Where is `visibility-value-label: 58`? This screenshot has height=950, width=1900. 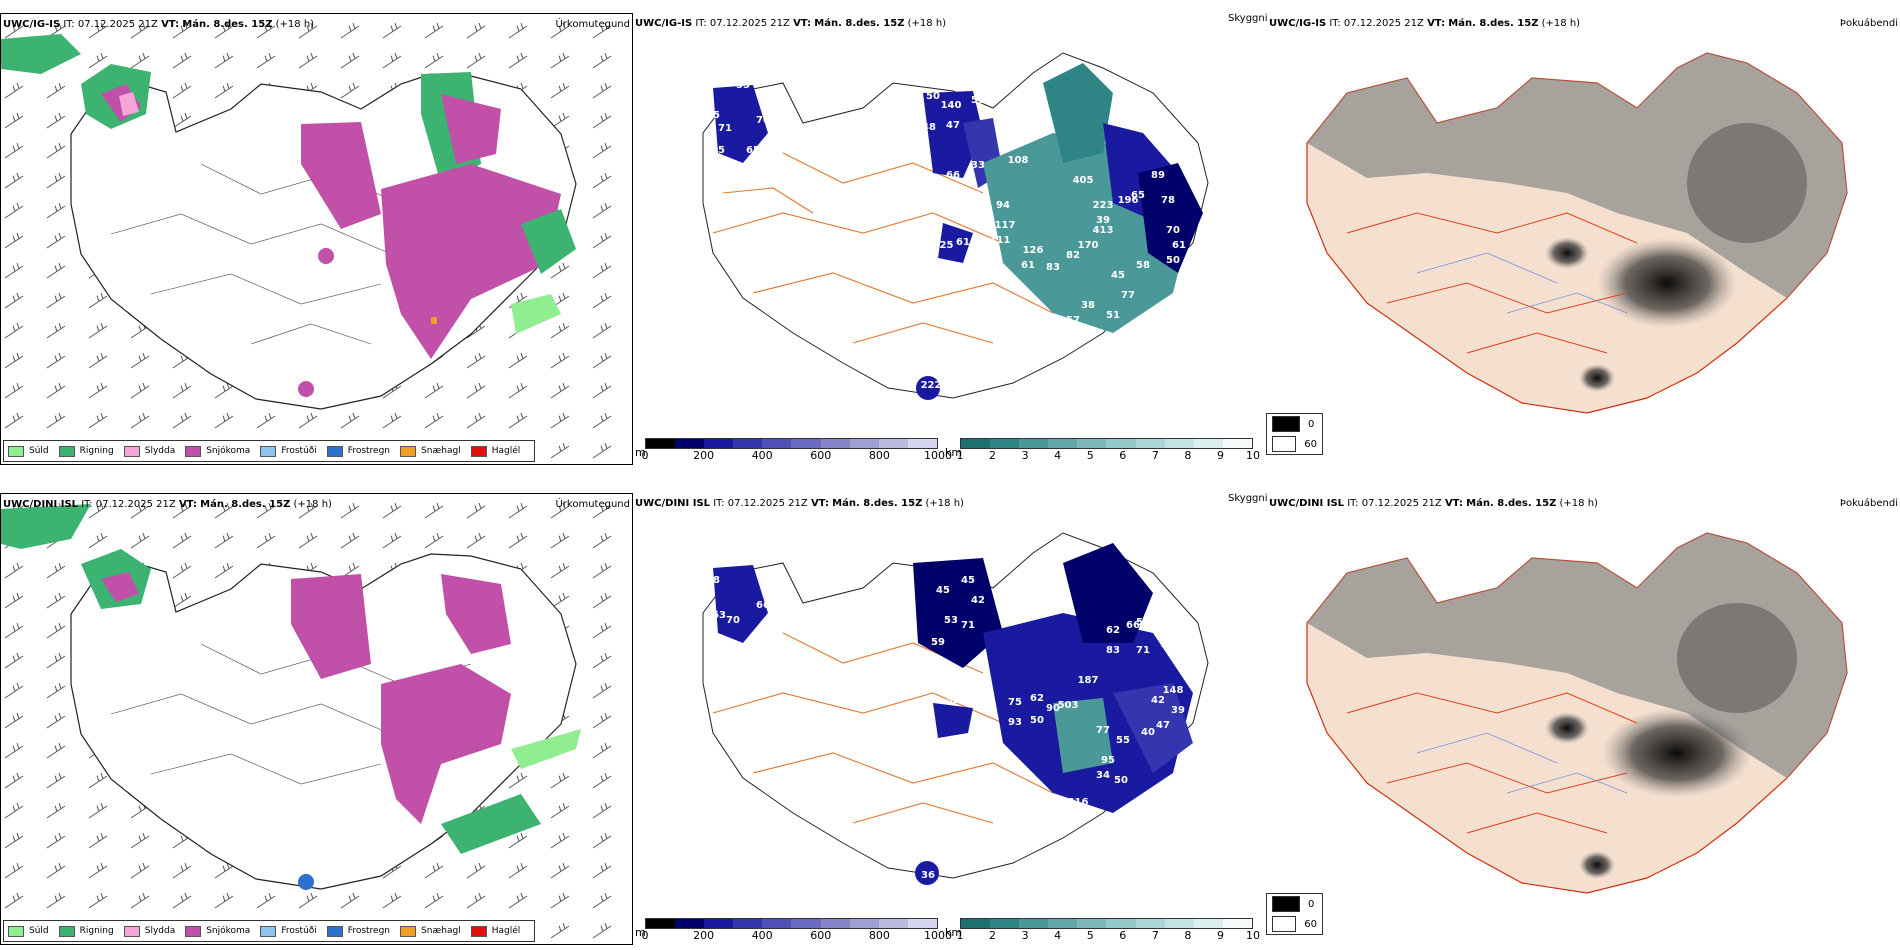
visibility-value-label: 58 is located at coordinates (1143, 265).